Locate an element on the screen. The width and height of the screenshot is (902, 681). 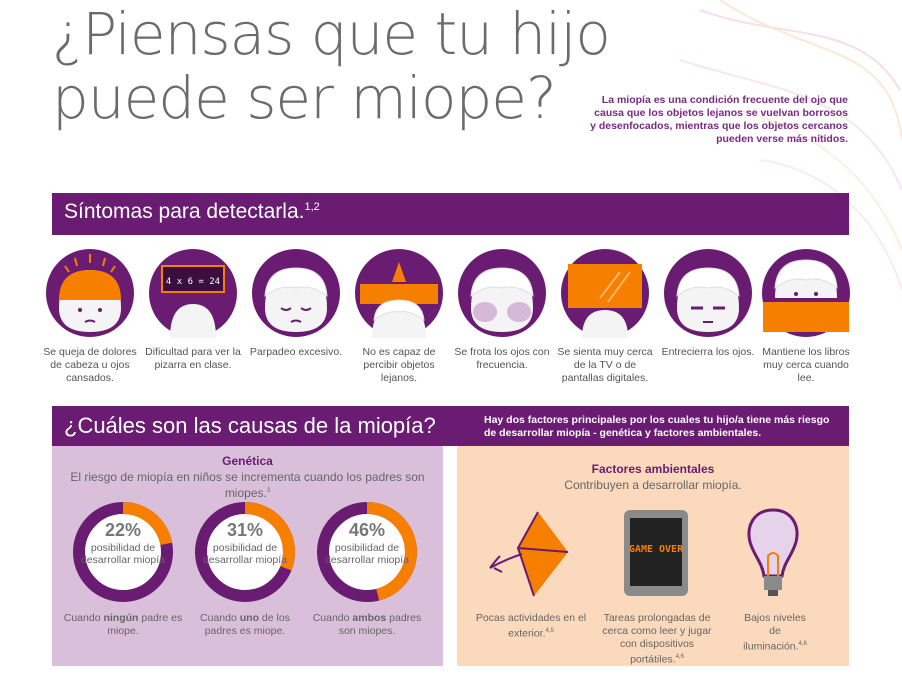
symptom-label: Entrecierra los ojos. is located at coordinates (708, 352).